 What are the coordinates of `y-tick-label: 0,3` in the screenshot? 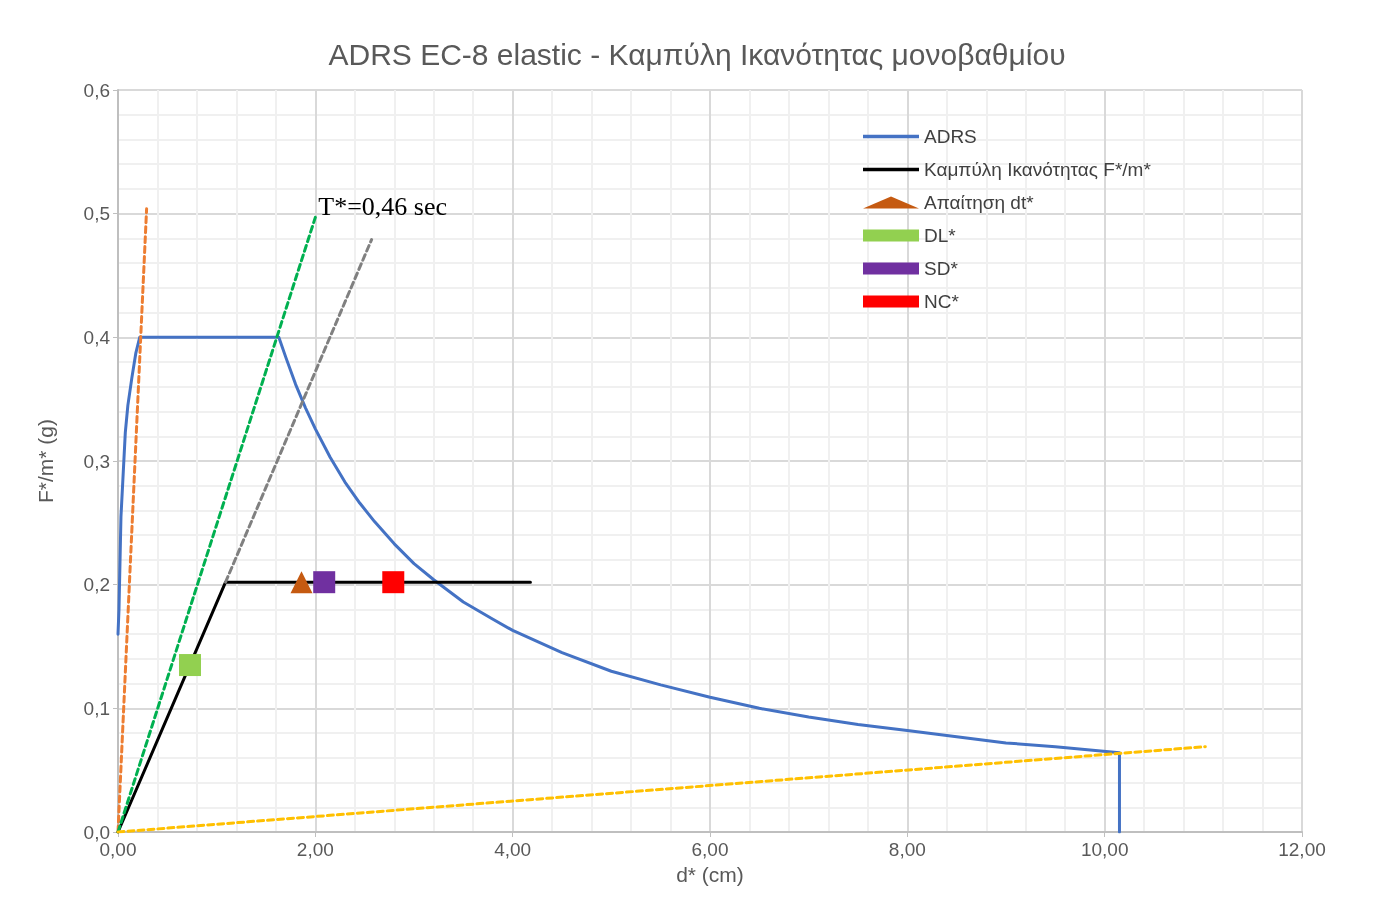 It's located at (96, 461).